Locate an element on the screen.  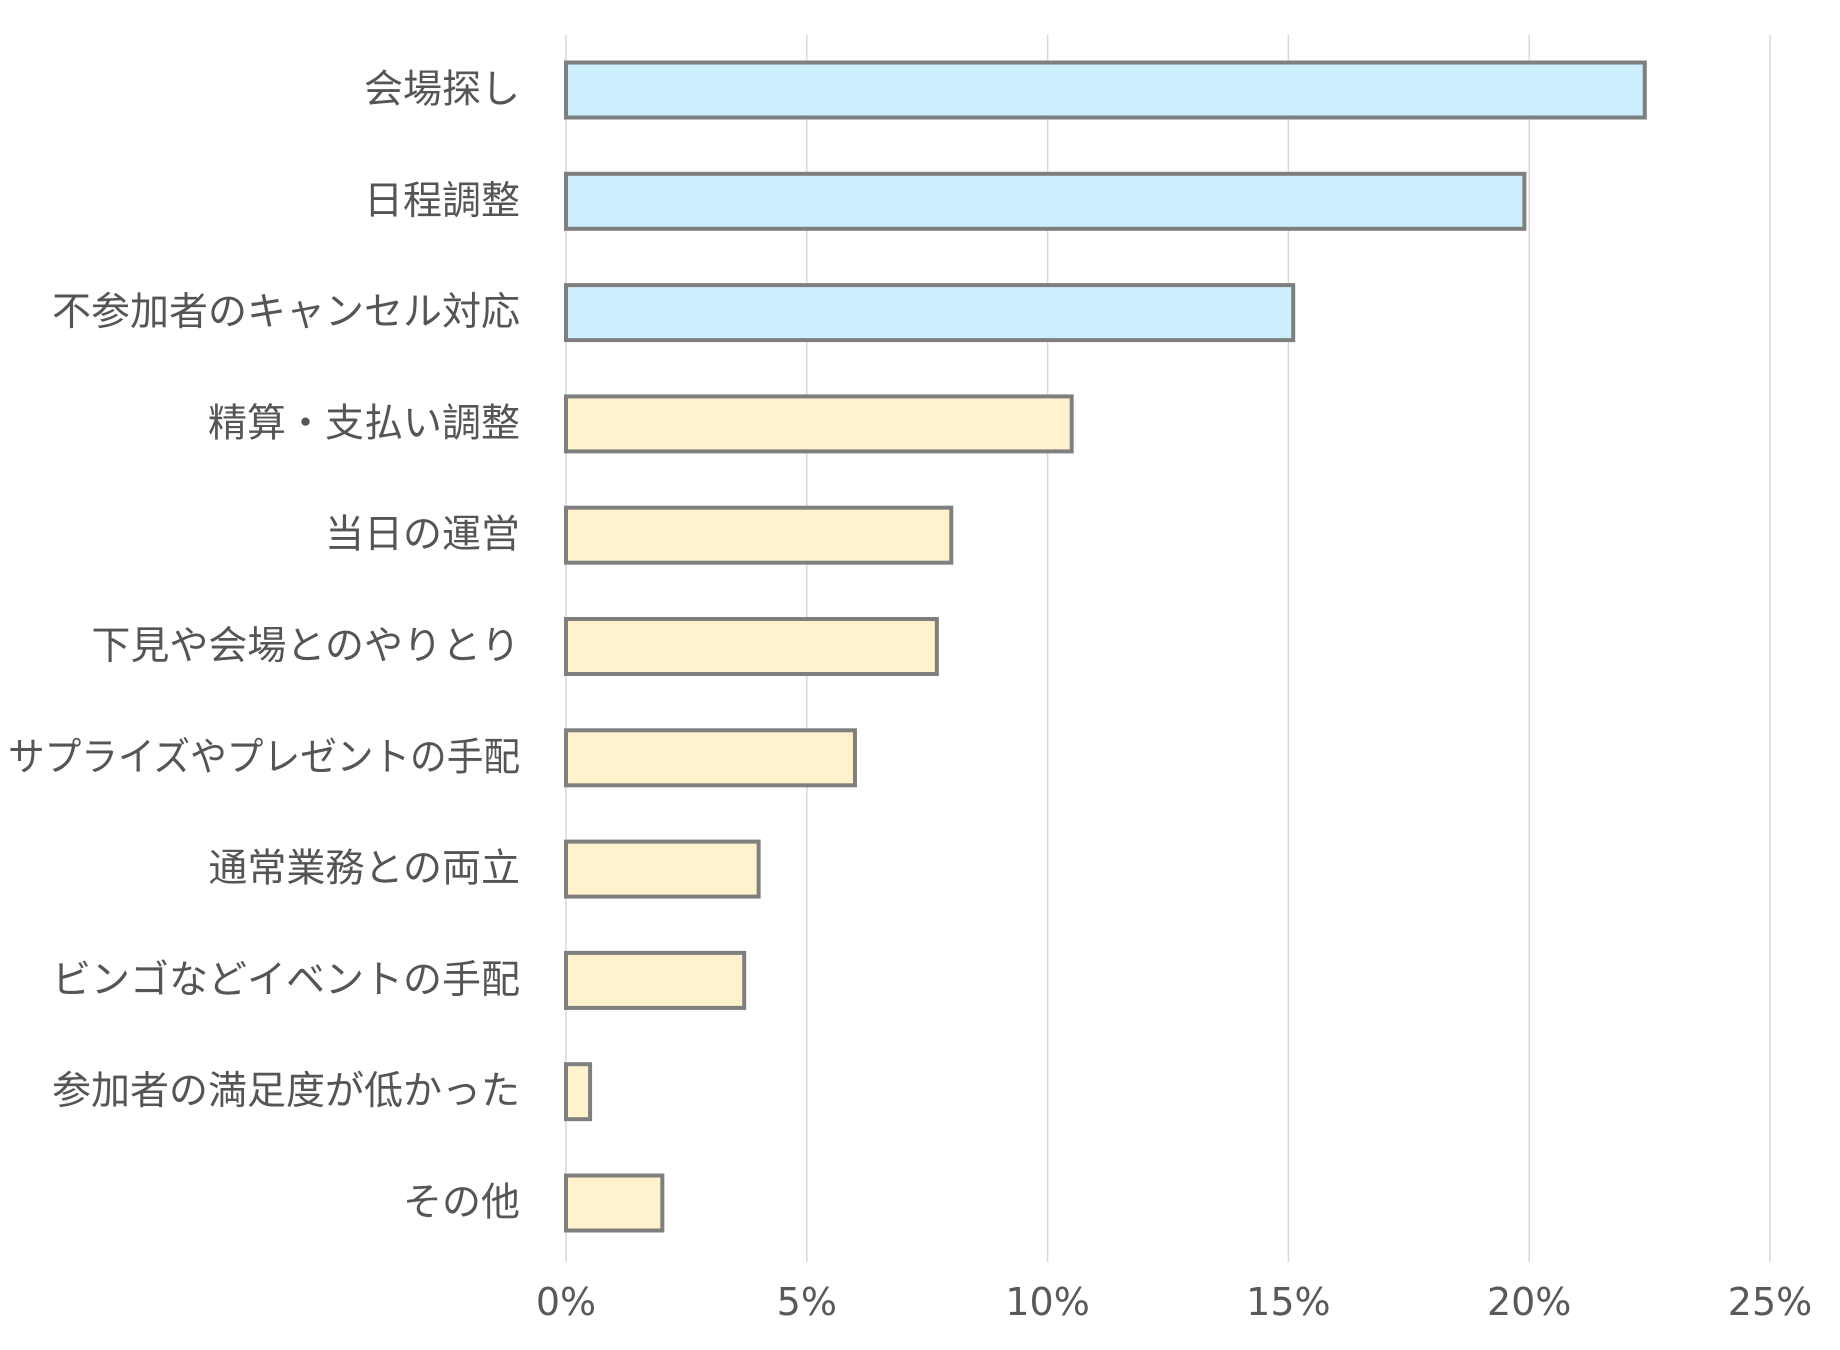
category-label: 会場探し is located at coordinates (442, 90).